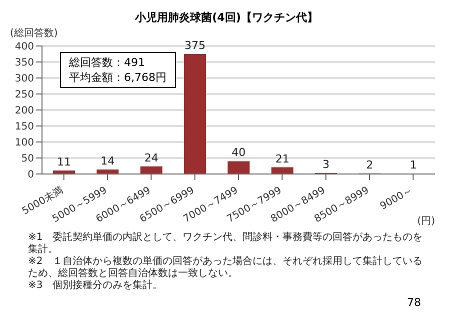  Describe the element at coordinates (24, 79) in the screenshot. I see `y-tick-label: 300` at that location.